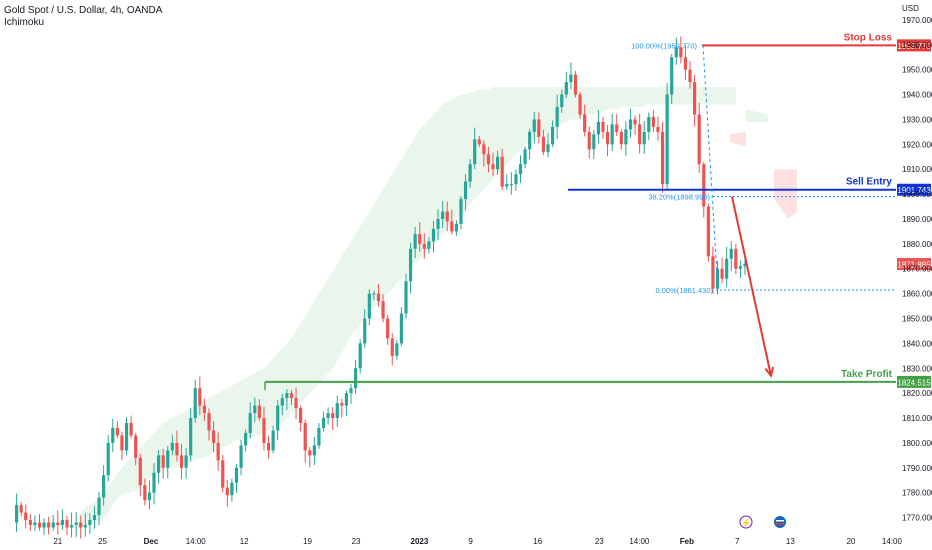  What do you see at coordinates (537, 541) in the screenshot?
I see `time-tick-label: 16` at bounding box center [537, 541].